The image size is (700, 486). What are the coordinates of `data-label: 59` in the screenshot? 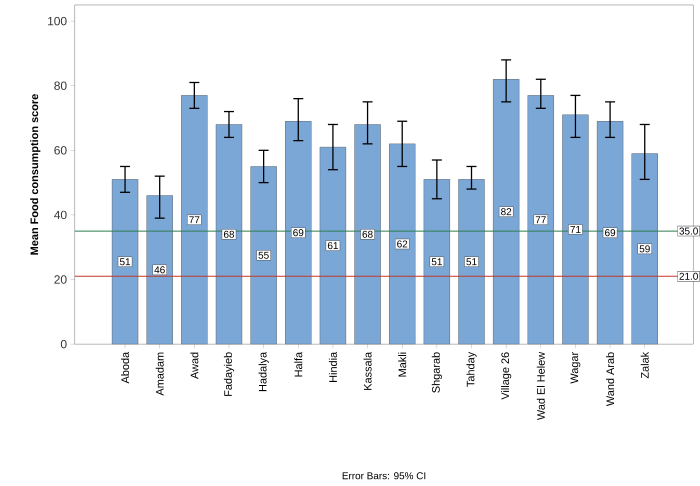 It's located at (645, 248).